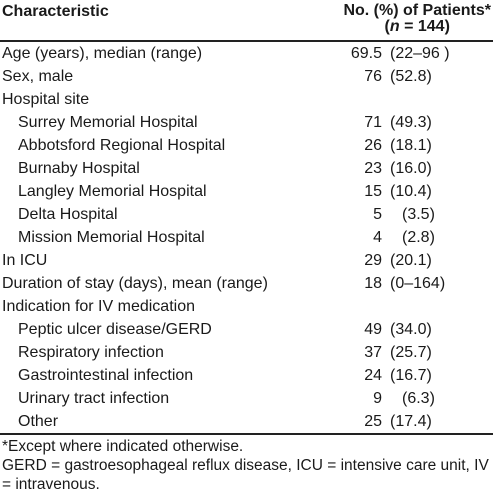  I want to click on row-label: Indication for IV medication, so click(98, 306).